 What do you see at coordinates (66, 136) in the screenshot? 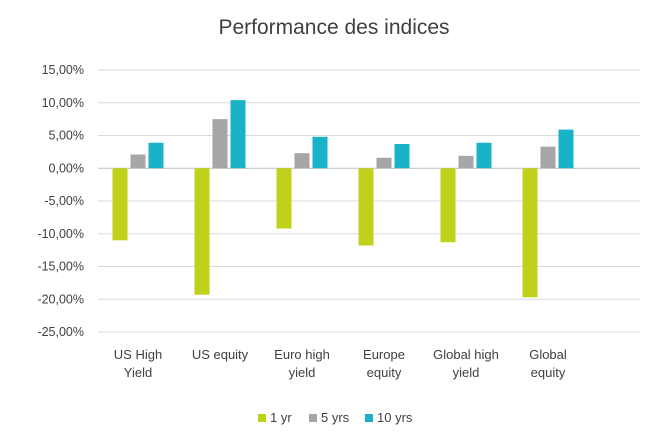
I see `y-tick-label: 5,00%` at bounding box center [66, 136].